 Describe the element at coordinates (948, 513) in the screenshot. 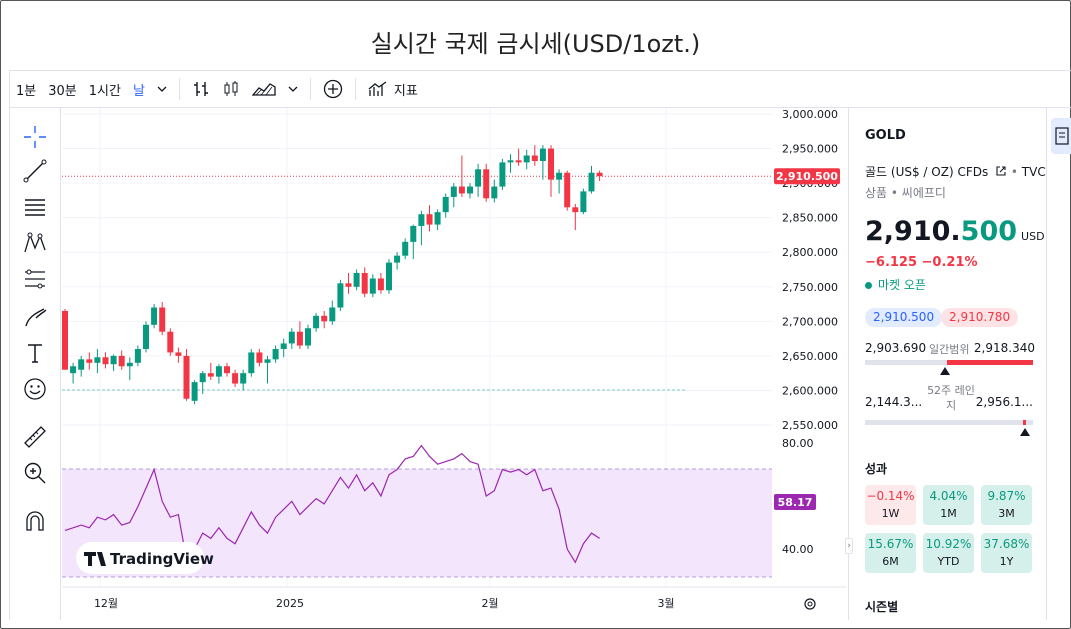

I see `performance-period: 1M` at that location.